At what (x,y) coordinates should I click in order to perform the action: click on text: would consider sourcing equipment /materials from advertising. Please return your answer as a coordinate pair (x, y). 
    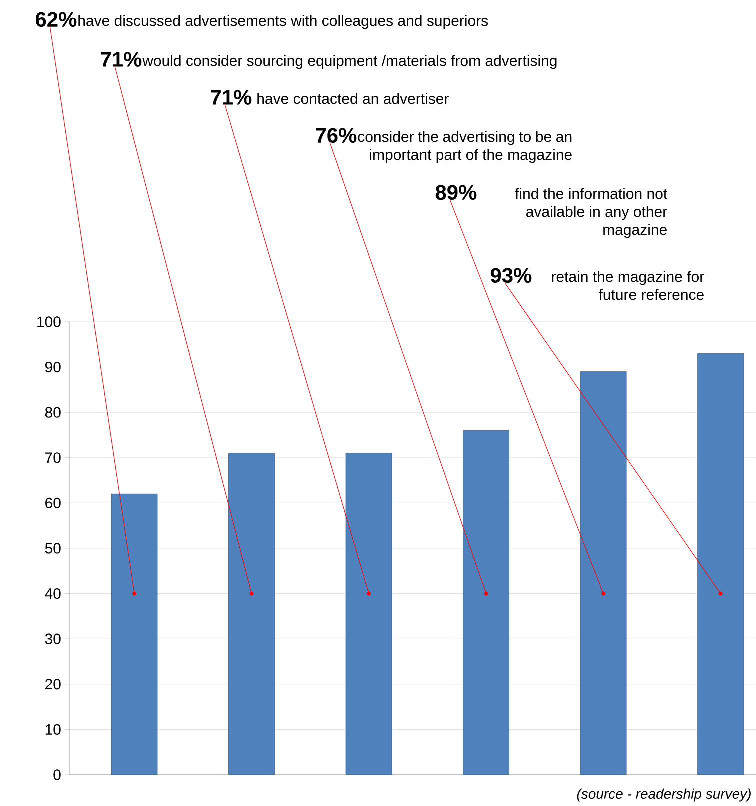
    Looking at the image, I should click on (349, 62).